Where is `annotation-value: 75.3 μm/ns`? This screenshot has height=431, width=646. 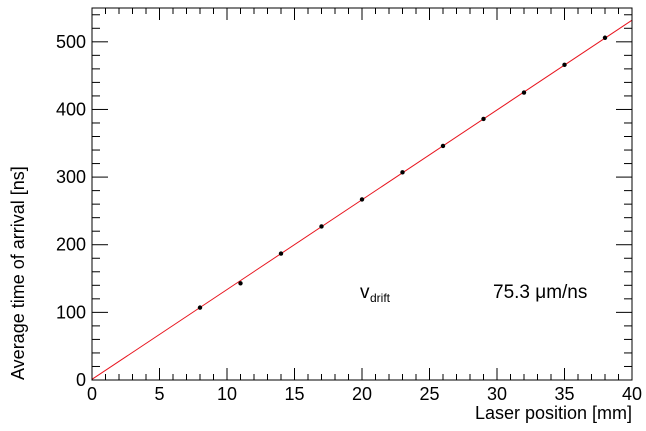
annotation-value: 75.3 μm/ns is located at coordinates (540, 292).